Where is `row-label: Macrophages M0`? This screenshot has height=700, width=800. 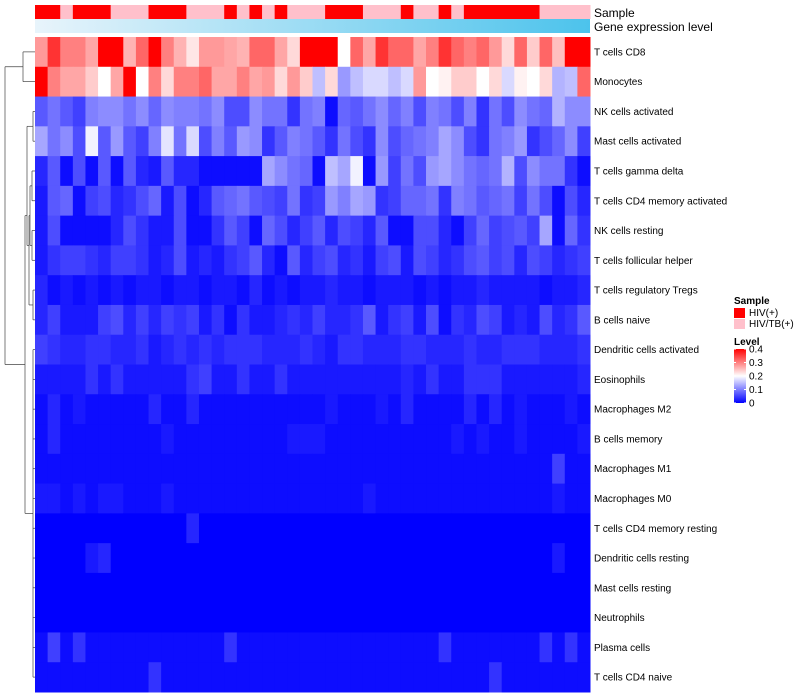
row-label: Macrophages M0 is located at coordinates (633, 499).